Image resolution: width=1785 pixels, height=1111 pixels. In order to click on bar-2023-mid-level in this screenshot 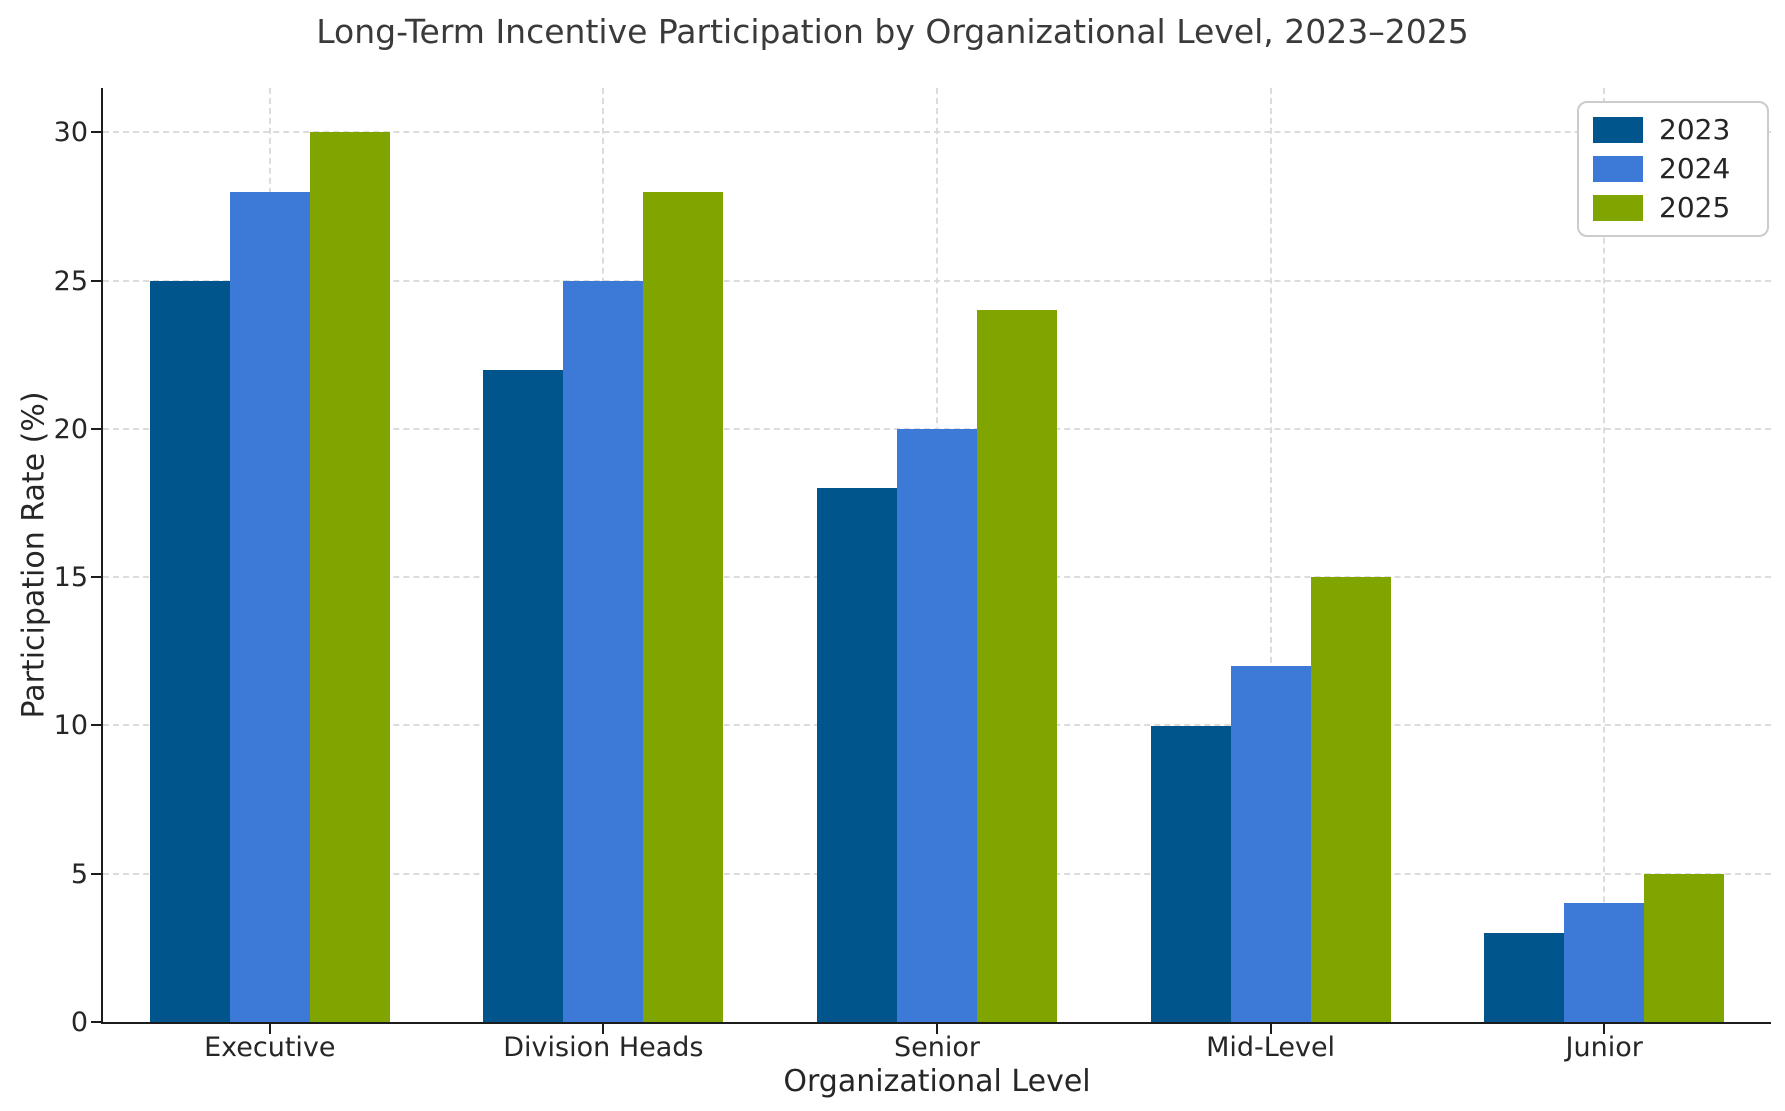, I will do `click(1190, 873)`.